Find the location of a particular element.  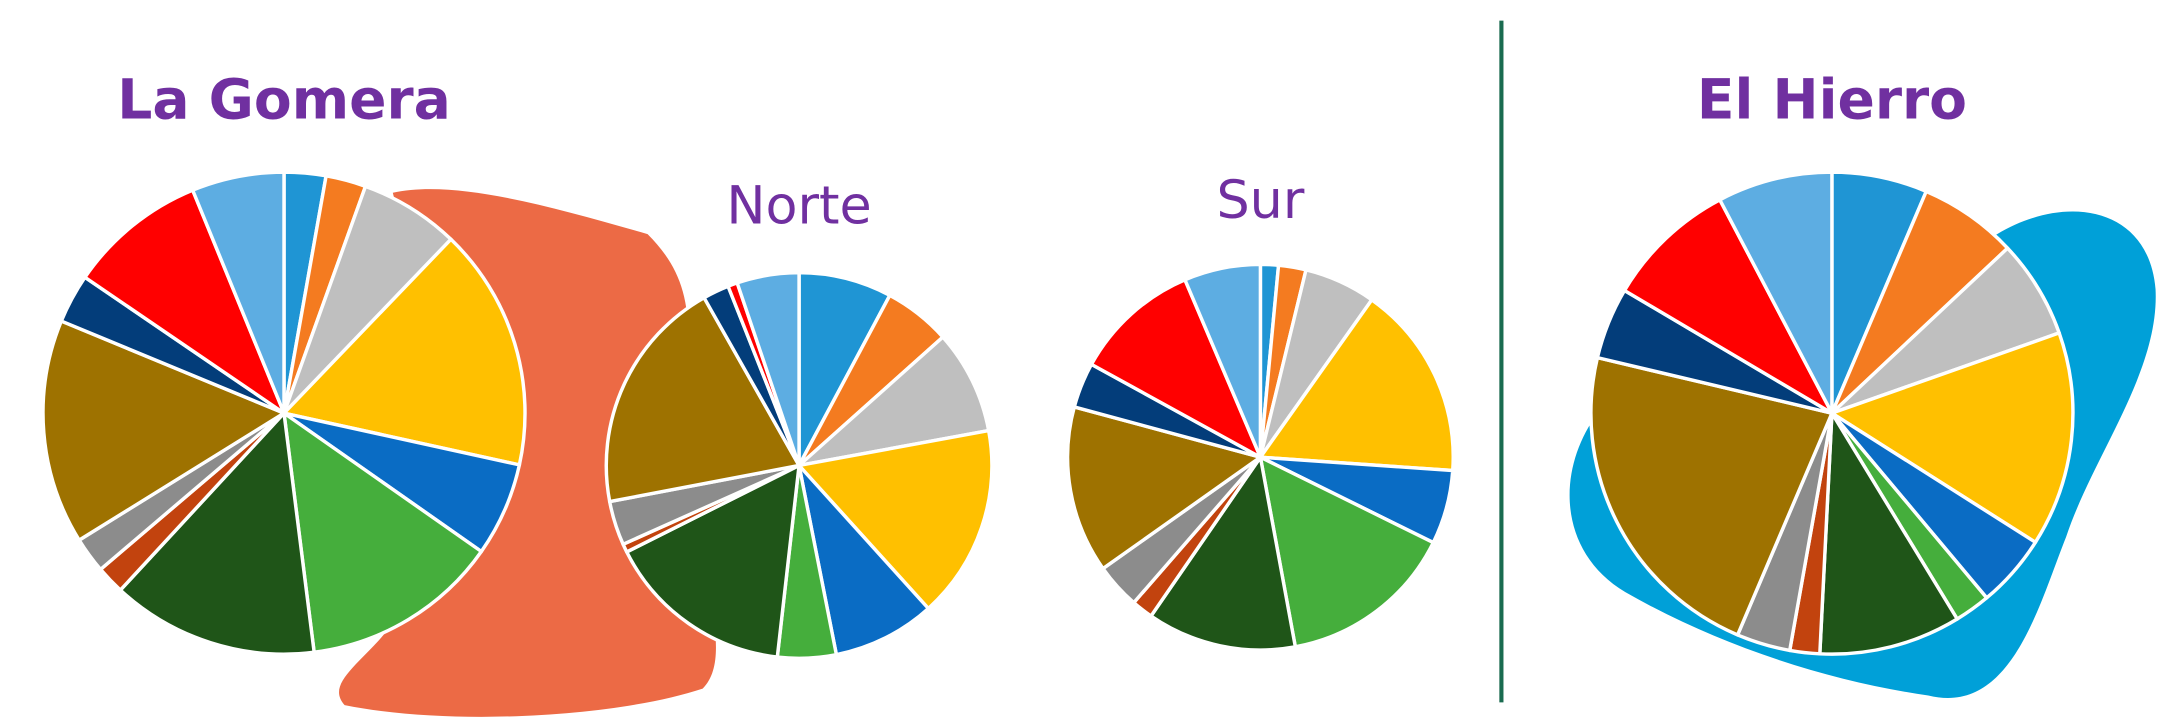

chart-title: Sur is located at coordinates (1260, 200).